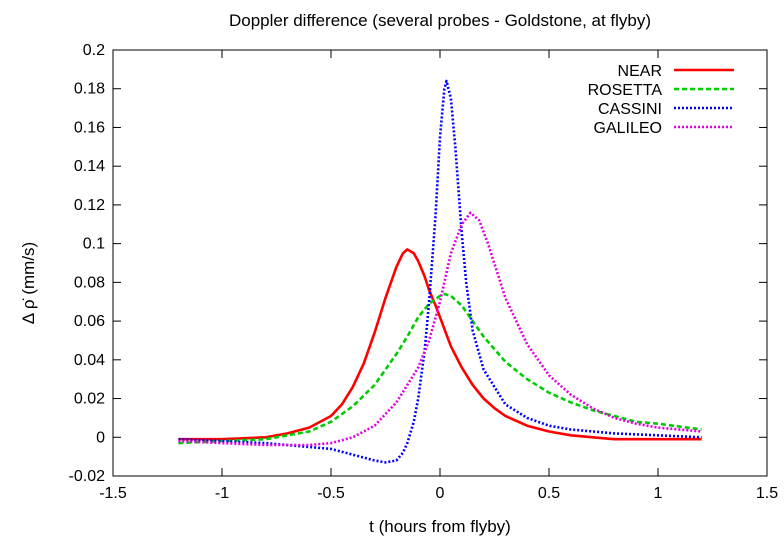 This screenshot has width=784, height=546. Describe the element at coordinates (222, 493) in the screenshot. I see `x-tick-label: -1` at that location.